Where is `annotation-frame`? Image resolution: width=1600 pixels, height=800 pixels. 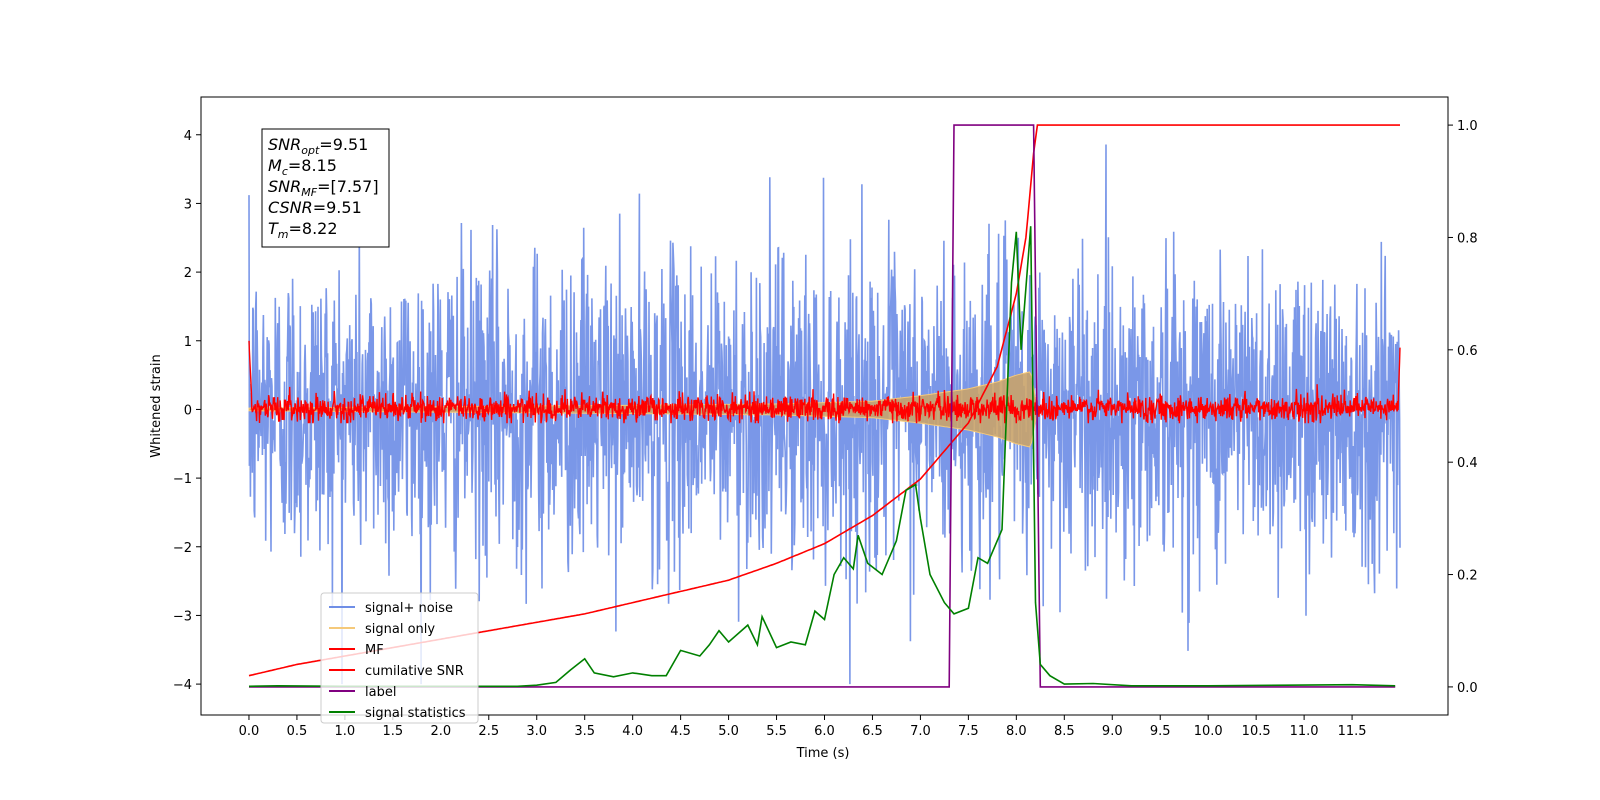 annotation-frame is located at coordinates (325, 188).